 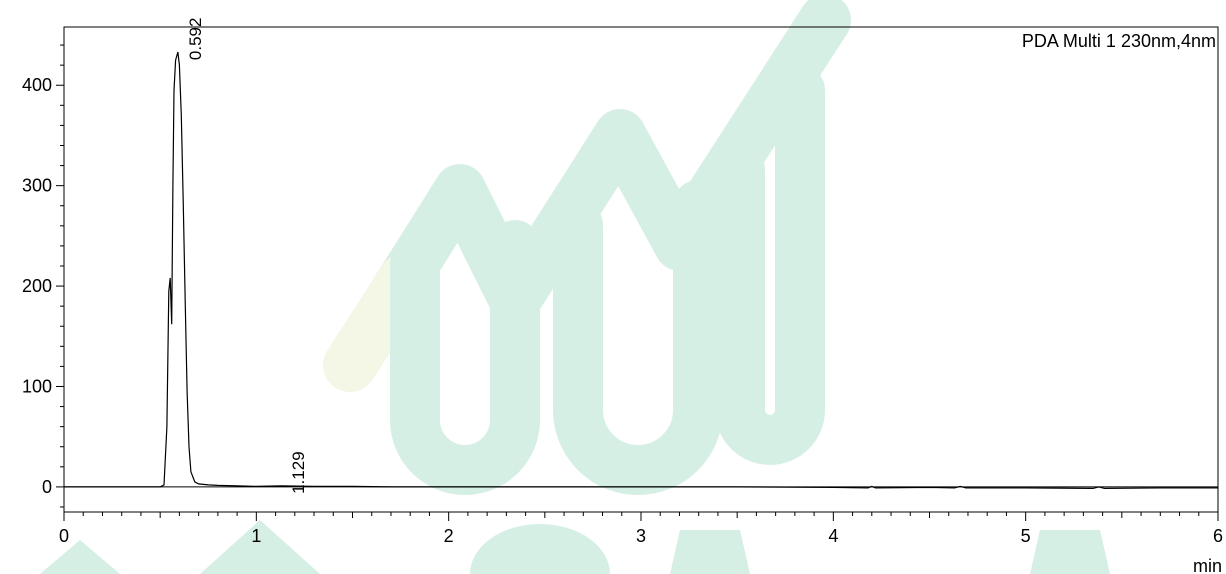 I want to click on y-axis: 0 100 200 300 400, so click(x=43, y=276).